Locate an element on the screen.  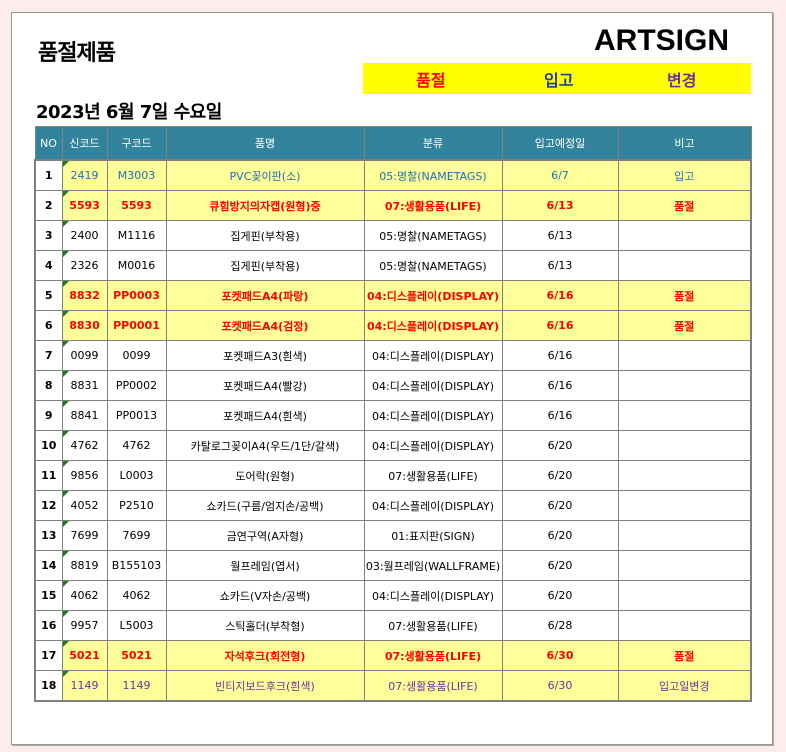
cell-new: 2326 is located at coordinates (84, 265).